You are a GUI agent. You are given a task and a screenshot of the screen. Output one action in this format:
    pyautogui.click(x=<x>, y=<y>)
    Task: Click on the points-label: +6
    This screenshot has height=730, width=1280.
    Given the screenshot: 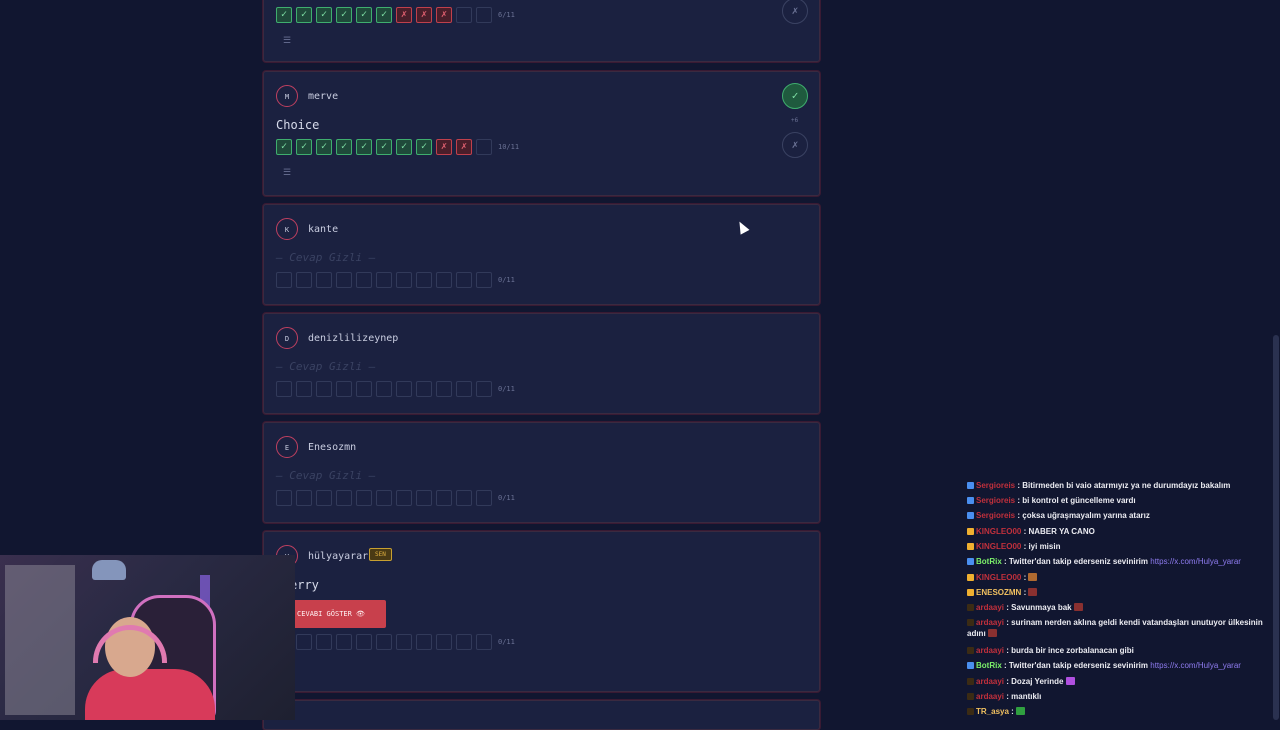 What is the action you would take?
    pyautogui.click(x=795, y=120)
    